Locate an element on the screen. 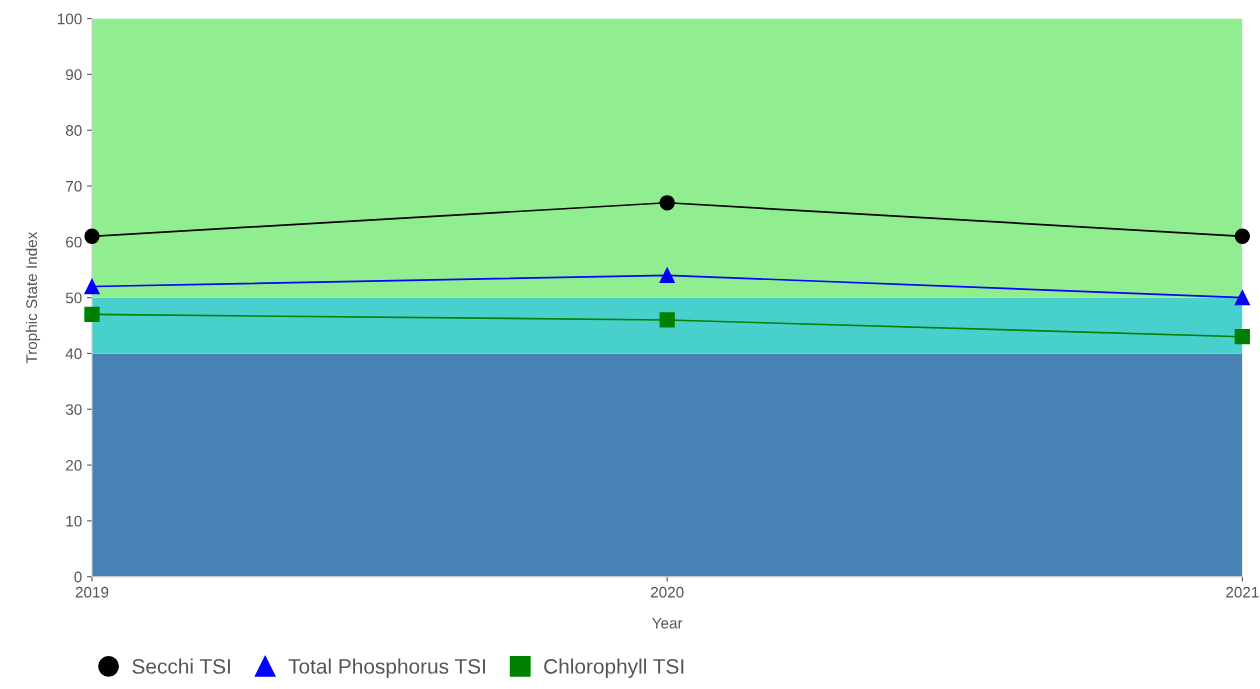  y-tick-label: 90 is located at coordinates (73, 75).